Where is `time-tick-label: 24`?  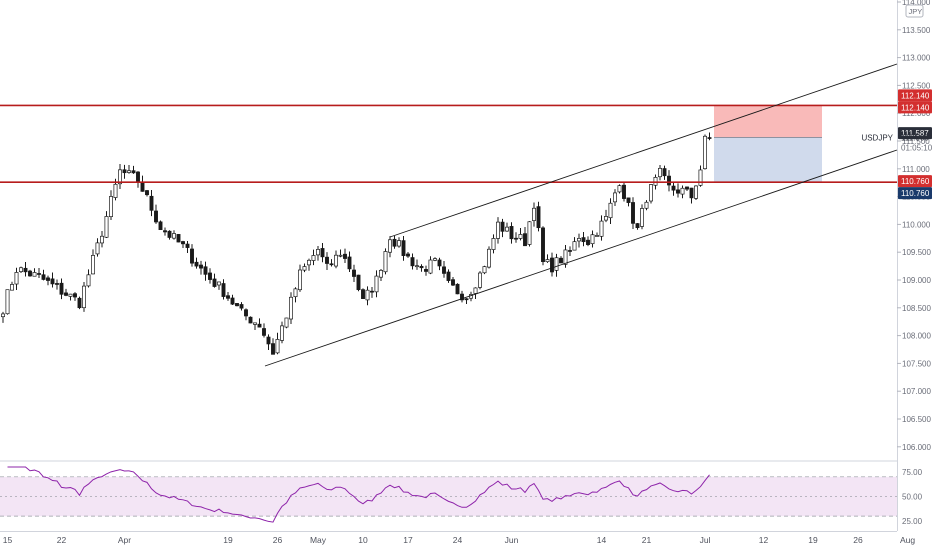 time-tick-label: 24 is located at coordinates (458, 540).